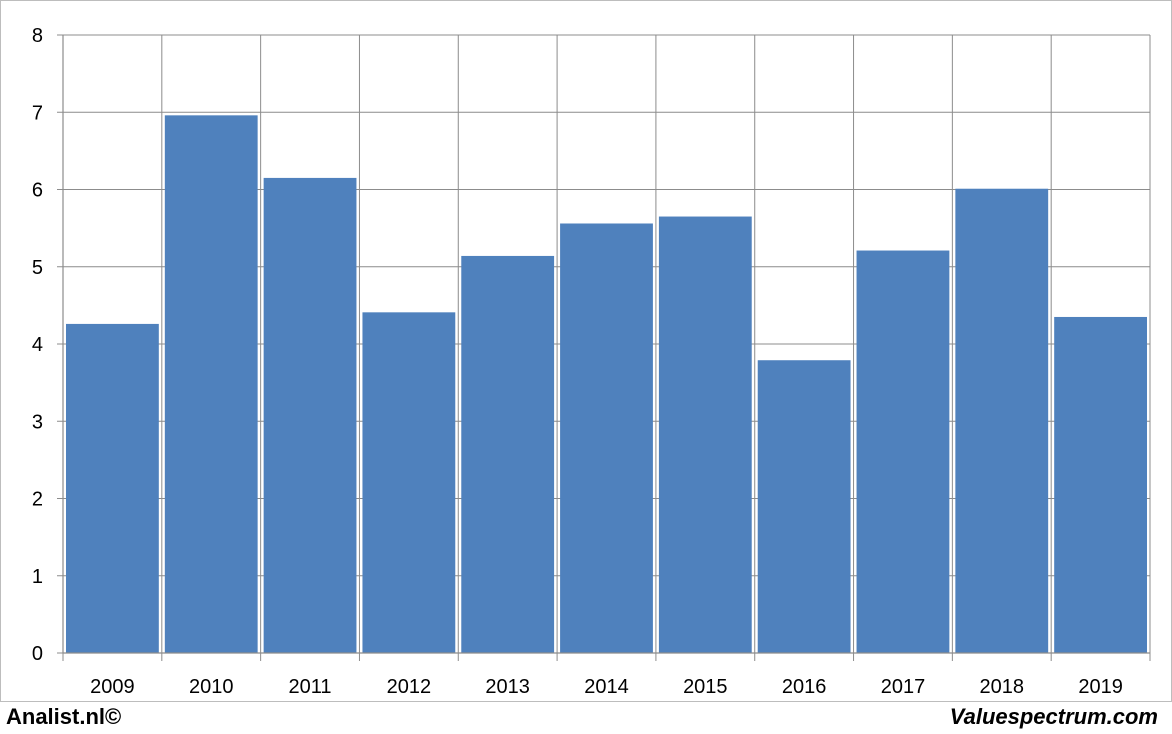  I want to click on bar-2015, so click(705, 434).